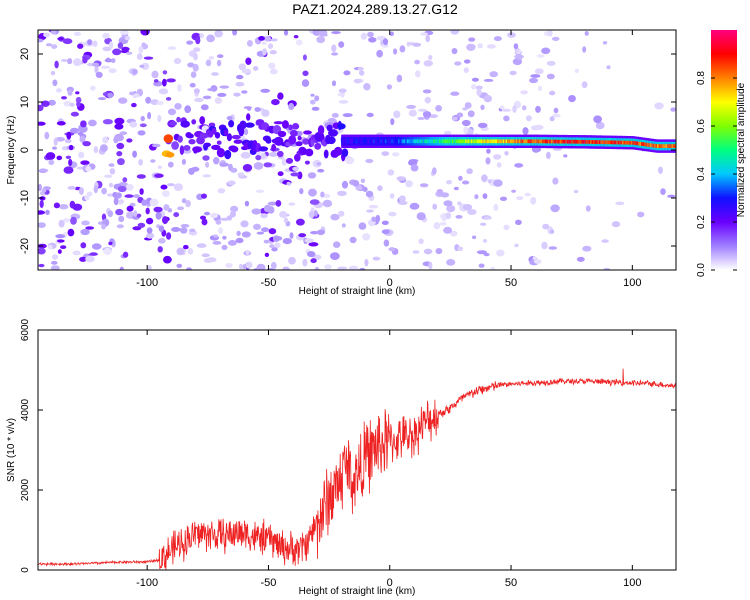 The height and width of the screenshot is (600, 750). What do you see at coordinates (25, 198) in the screenshot?
I see `heatmap-ytick-label: -10` at bounding box center [25, 198].